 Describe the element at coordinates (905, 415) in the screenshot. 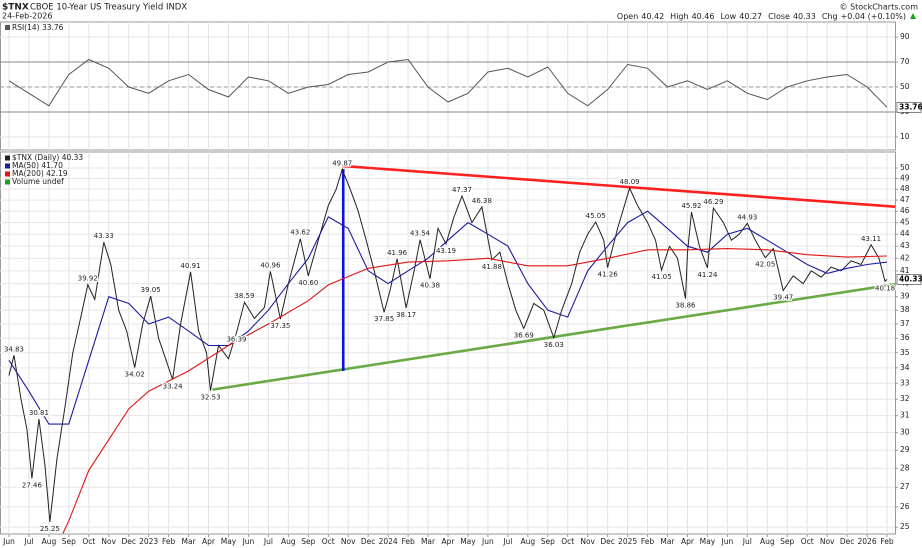

I see `y-tick-label: 31` at that location.